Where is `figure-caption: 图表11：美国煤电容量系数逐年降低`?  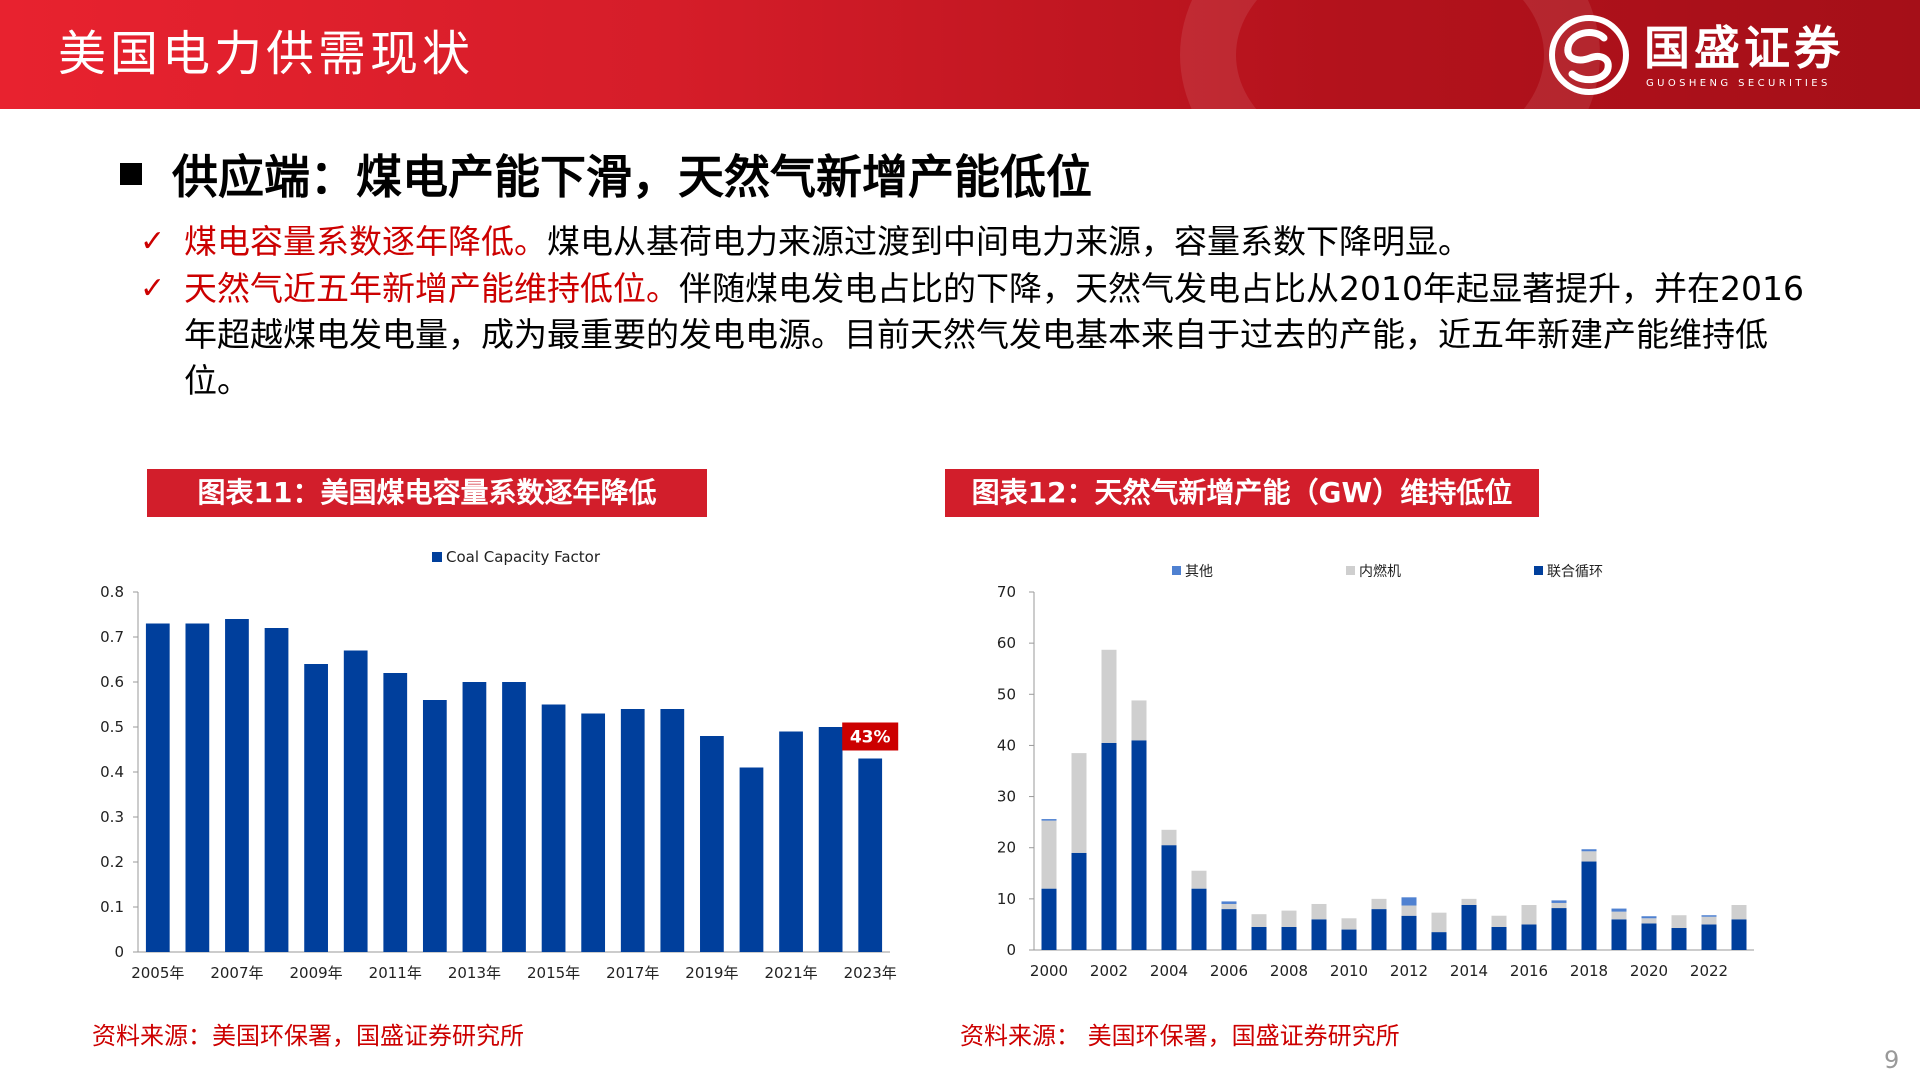 figure-caption: 图表11：美国煤电容量系数逐年降低 is located at coordinates (427, 493).